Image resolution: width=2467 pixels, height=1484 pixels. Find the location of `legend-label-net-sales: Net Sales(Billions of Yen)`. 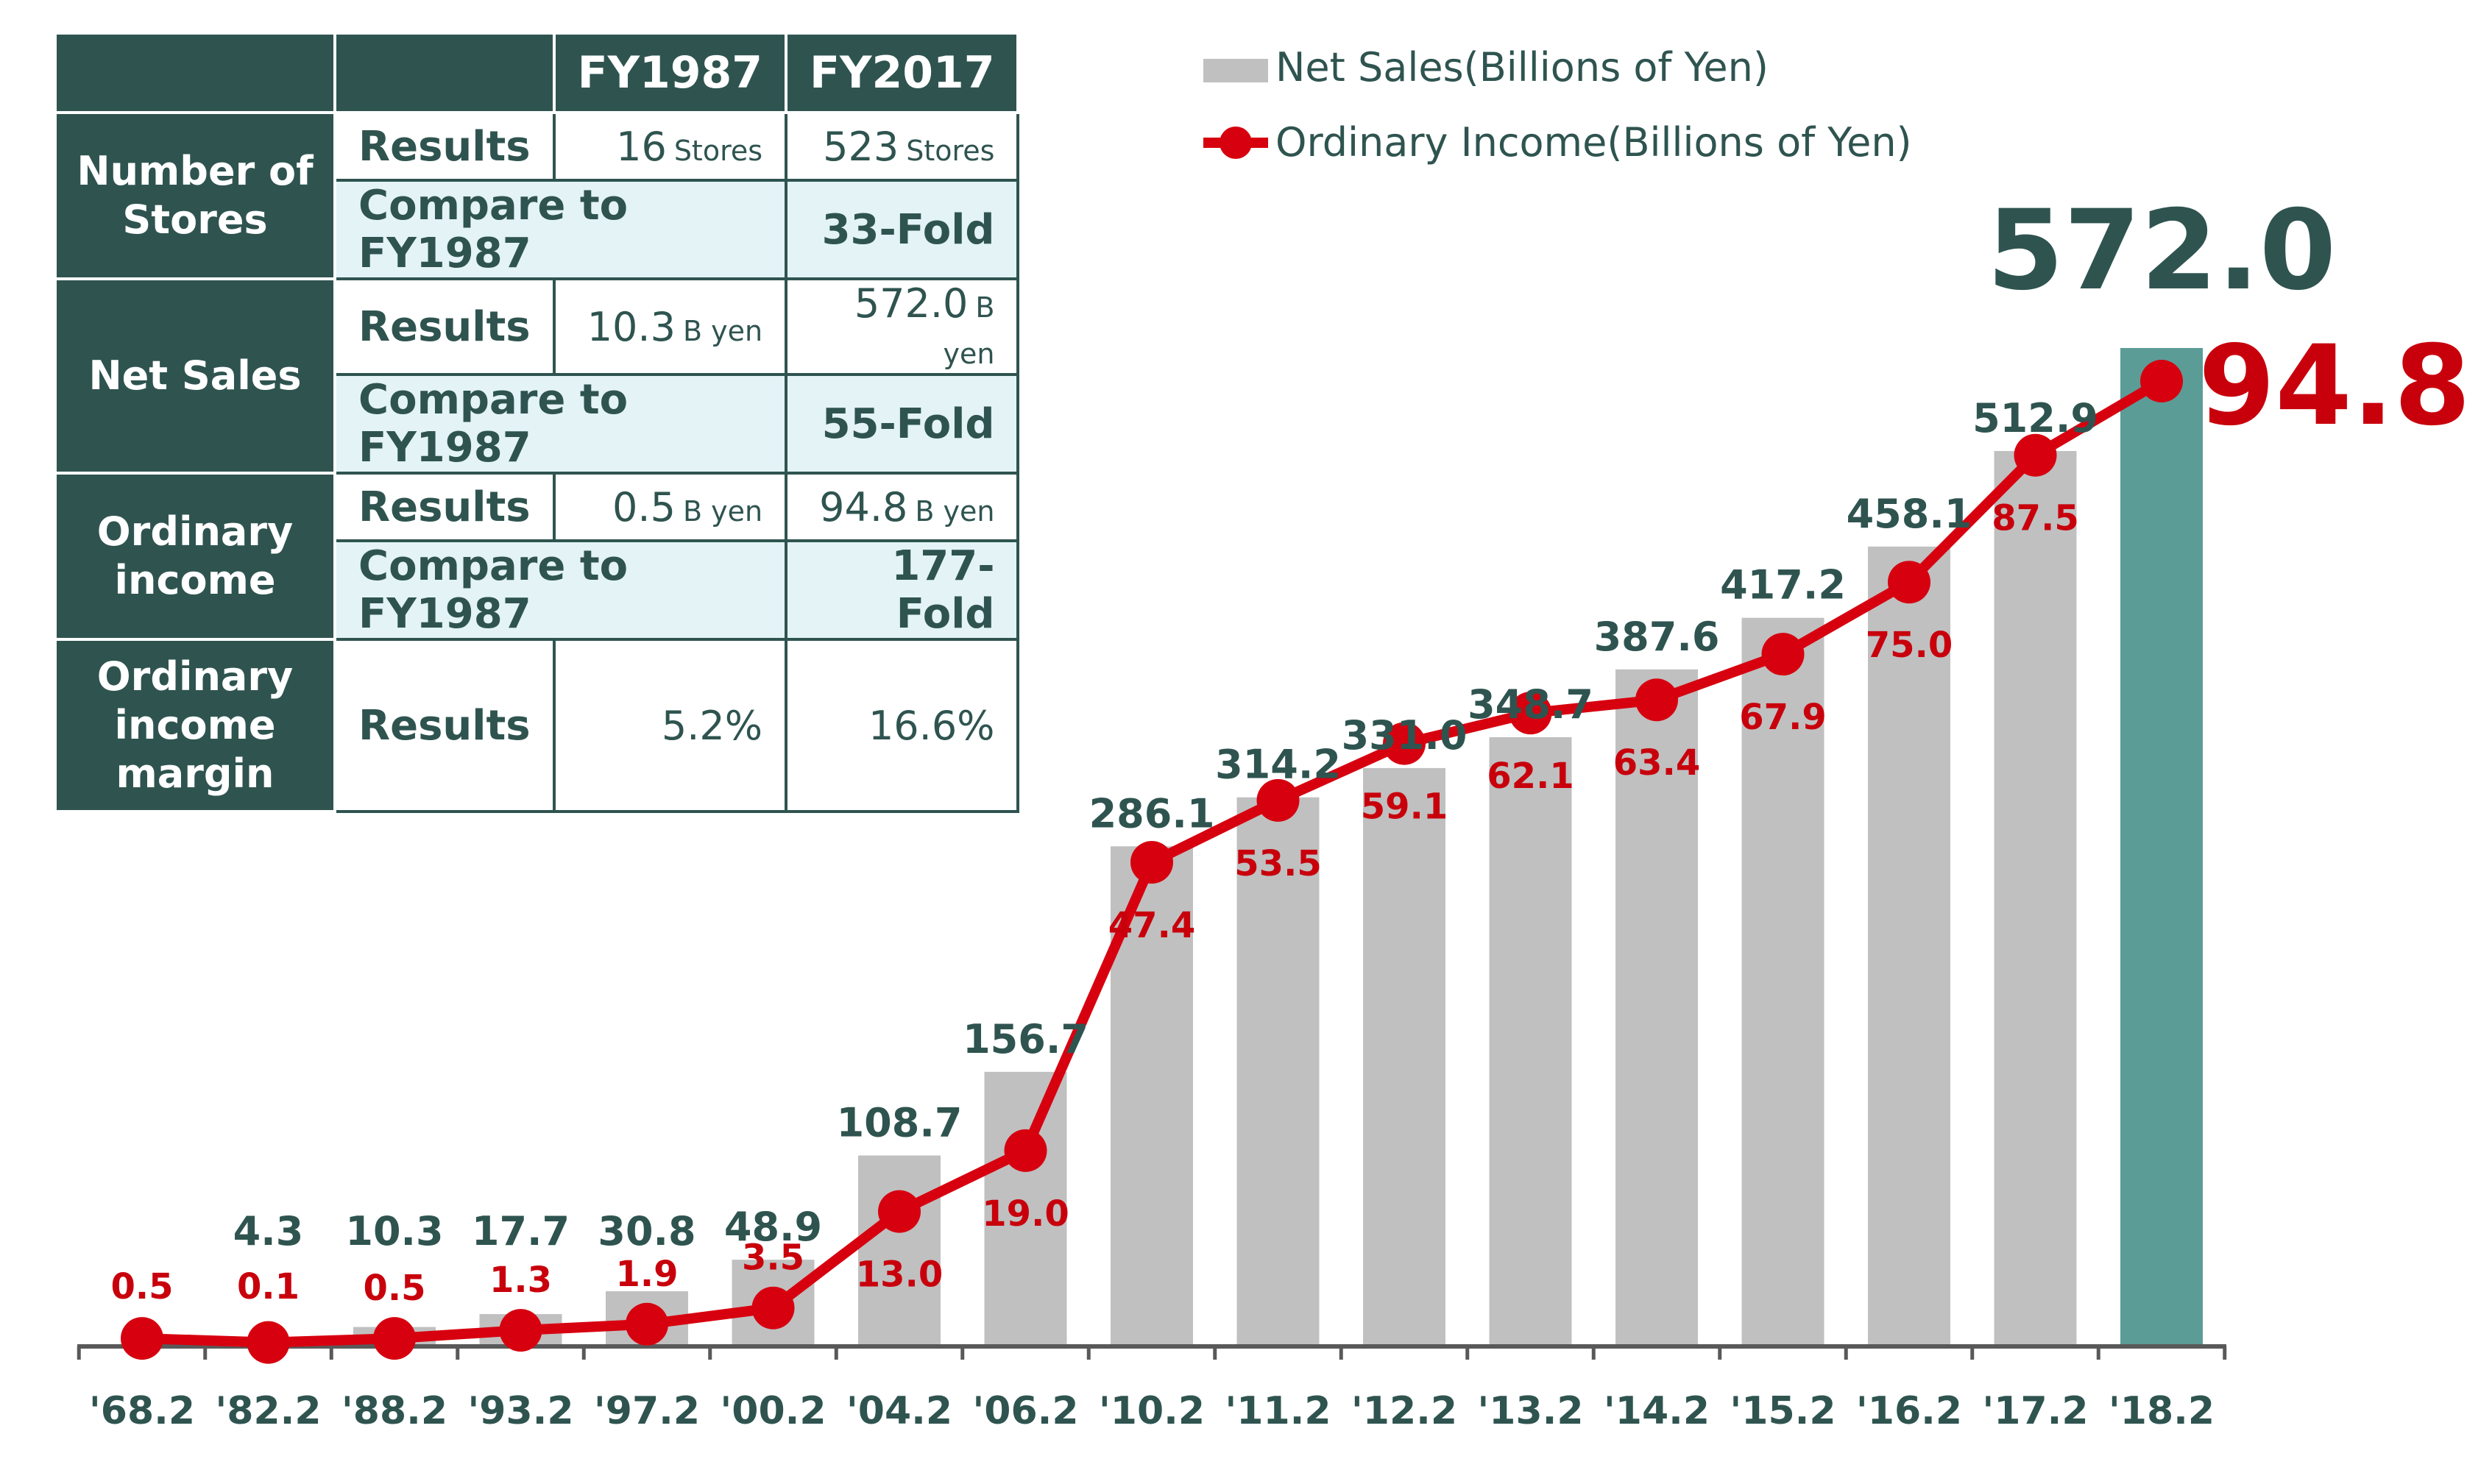

legend-label-net-sales: Net Sales(Billions of Yen) is located at coordinates (1522, 67).